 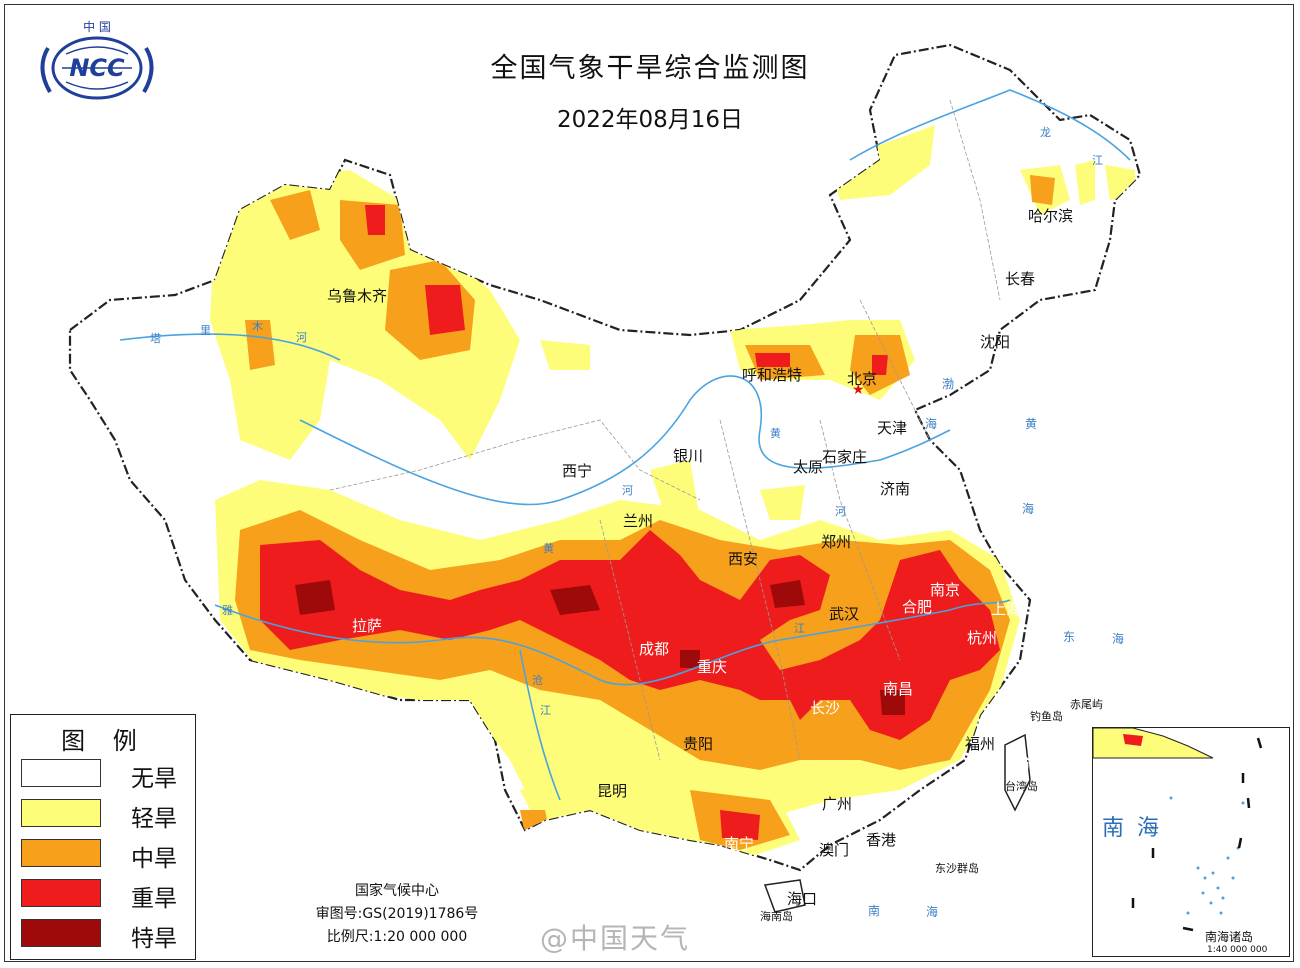 What do you see at coordinates (545, 710) in the screenshot?
I see `label-lancang-2: 江` at bounding box center [545, 710].